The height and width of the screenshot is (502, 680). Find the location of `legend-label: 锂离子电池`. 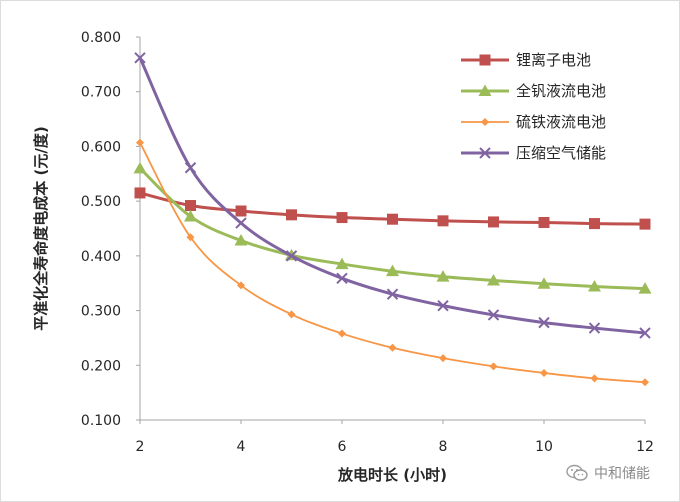

legend-label: 锂离子电池 is located at coordinates (553, 60).